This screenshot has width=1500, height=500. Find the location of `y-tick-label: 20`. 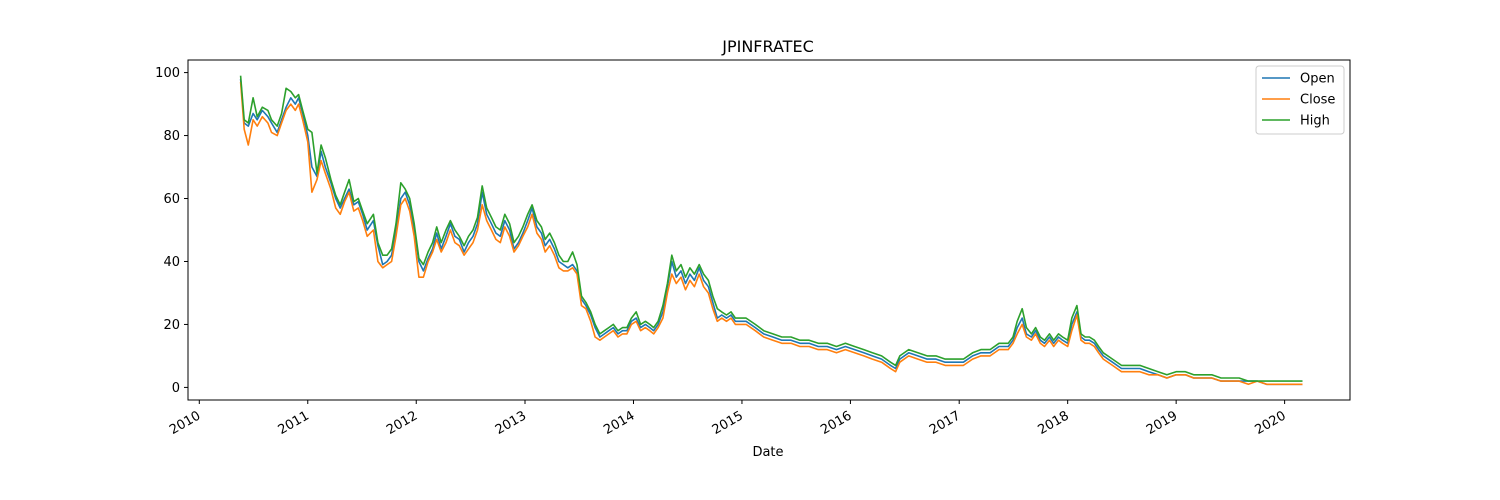

y-tick-label: 20 is located at coordinates (171, 325).